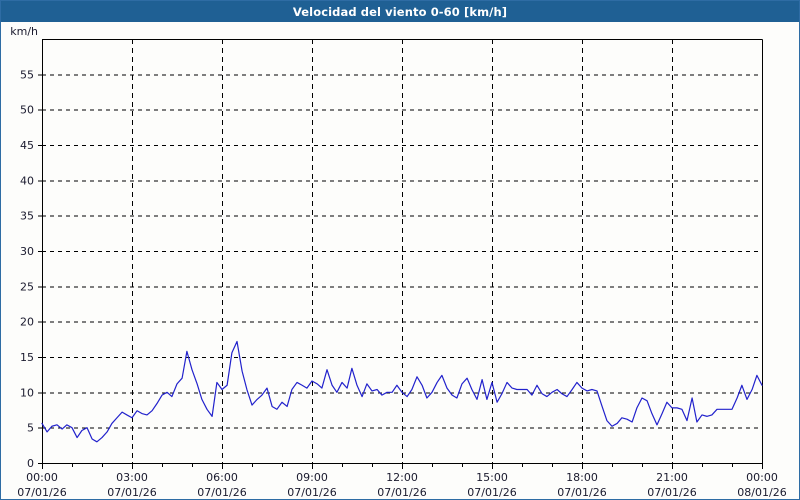 The height and width of the screenshot is (500, 800). Describe the element at coordinates (311, 492) in the screenshot. I see `x-axis-date-label-3: 07/01/26` at that location.